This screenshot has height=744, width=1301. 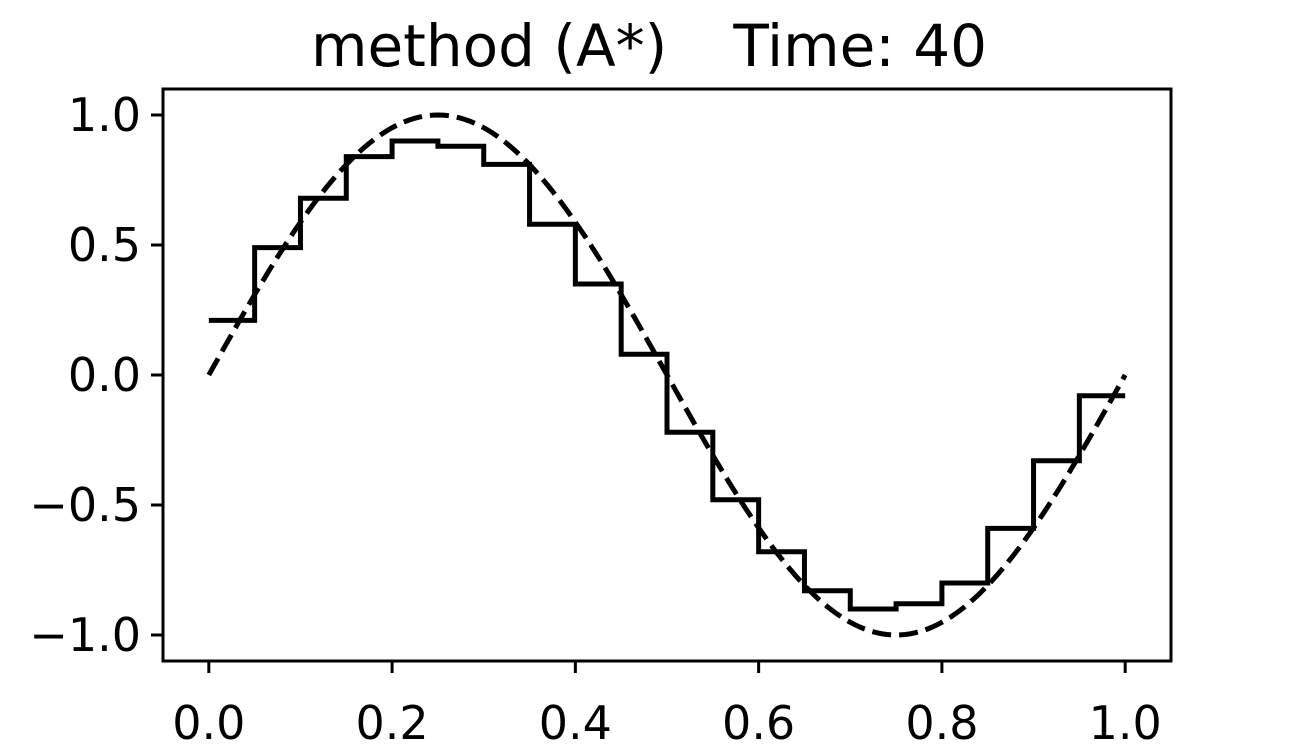 I want to click on x-tick-label: 1.0, so click(x=1125, y=720).